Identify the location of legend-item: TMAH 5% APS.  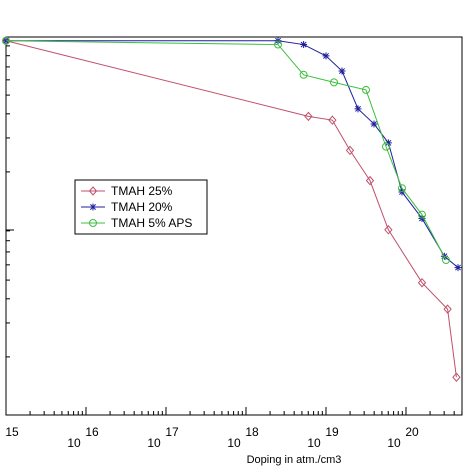
(136, 223).